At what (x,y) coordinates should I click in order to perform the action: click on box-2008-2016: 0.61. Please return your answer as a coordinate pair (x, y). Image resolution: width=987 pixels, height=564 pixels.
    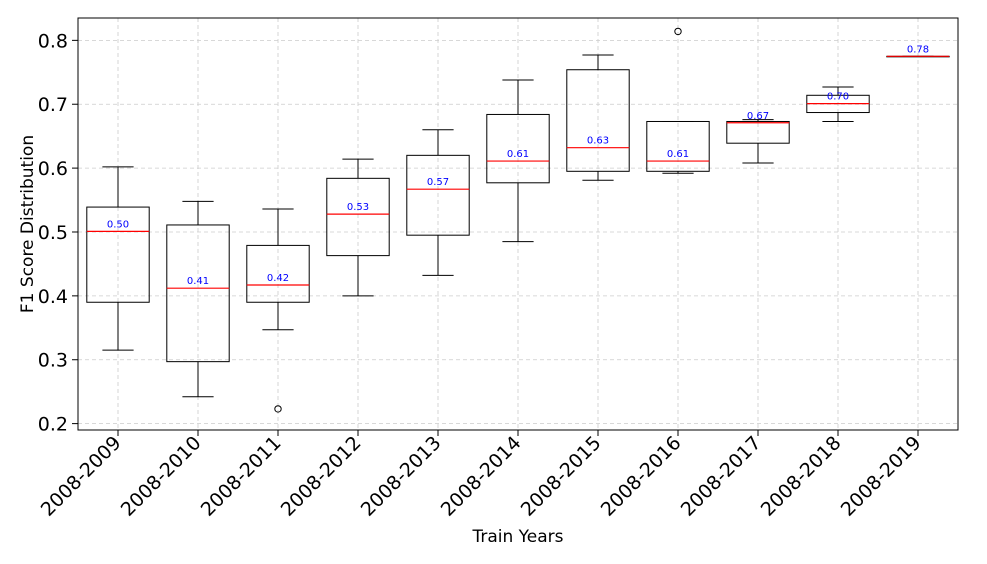
    Looking at the image, I should click on (678, 100).